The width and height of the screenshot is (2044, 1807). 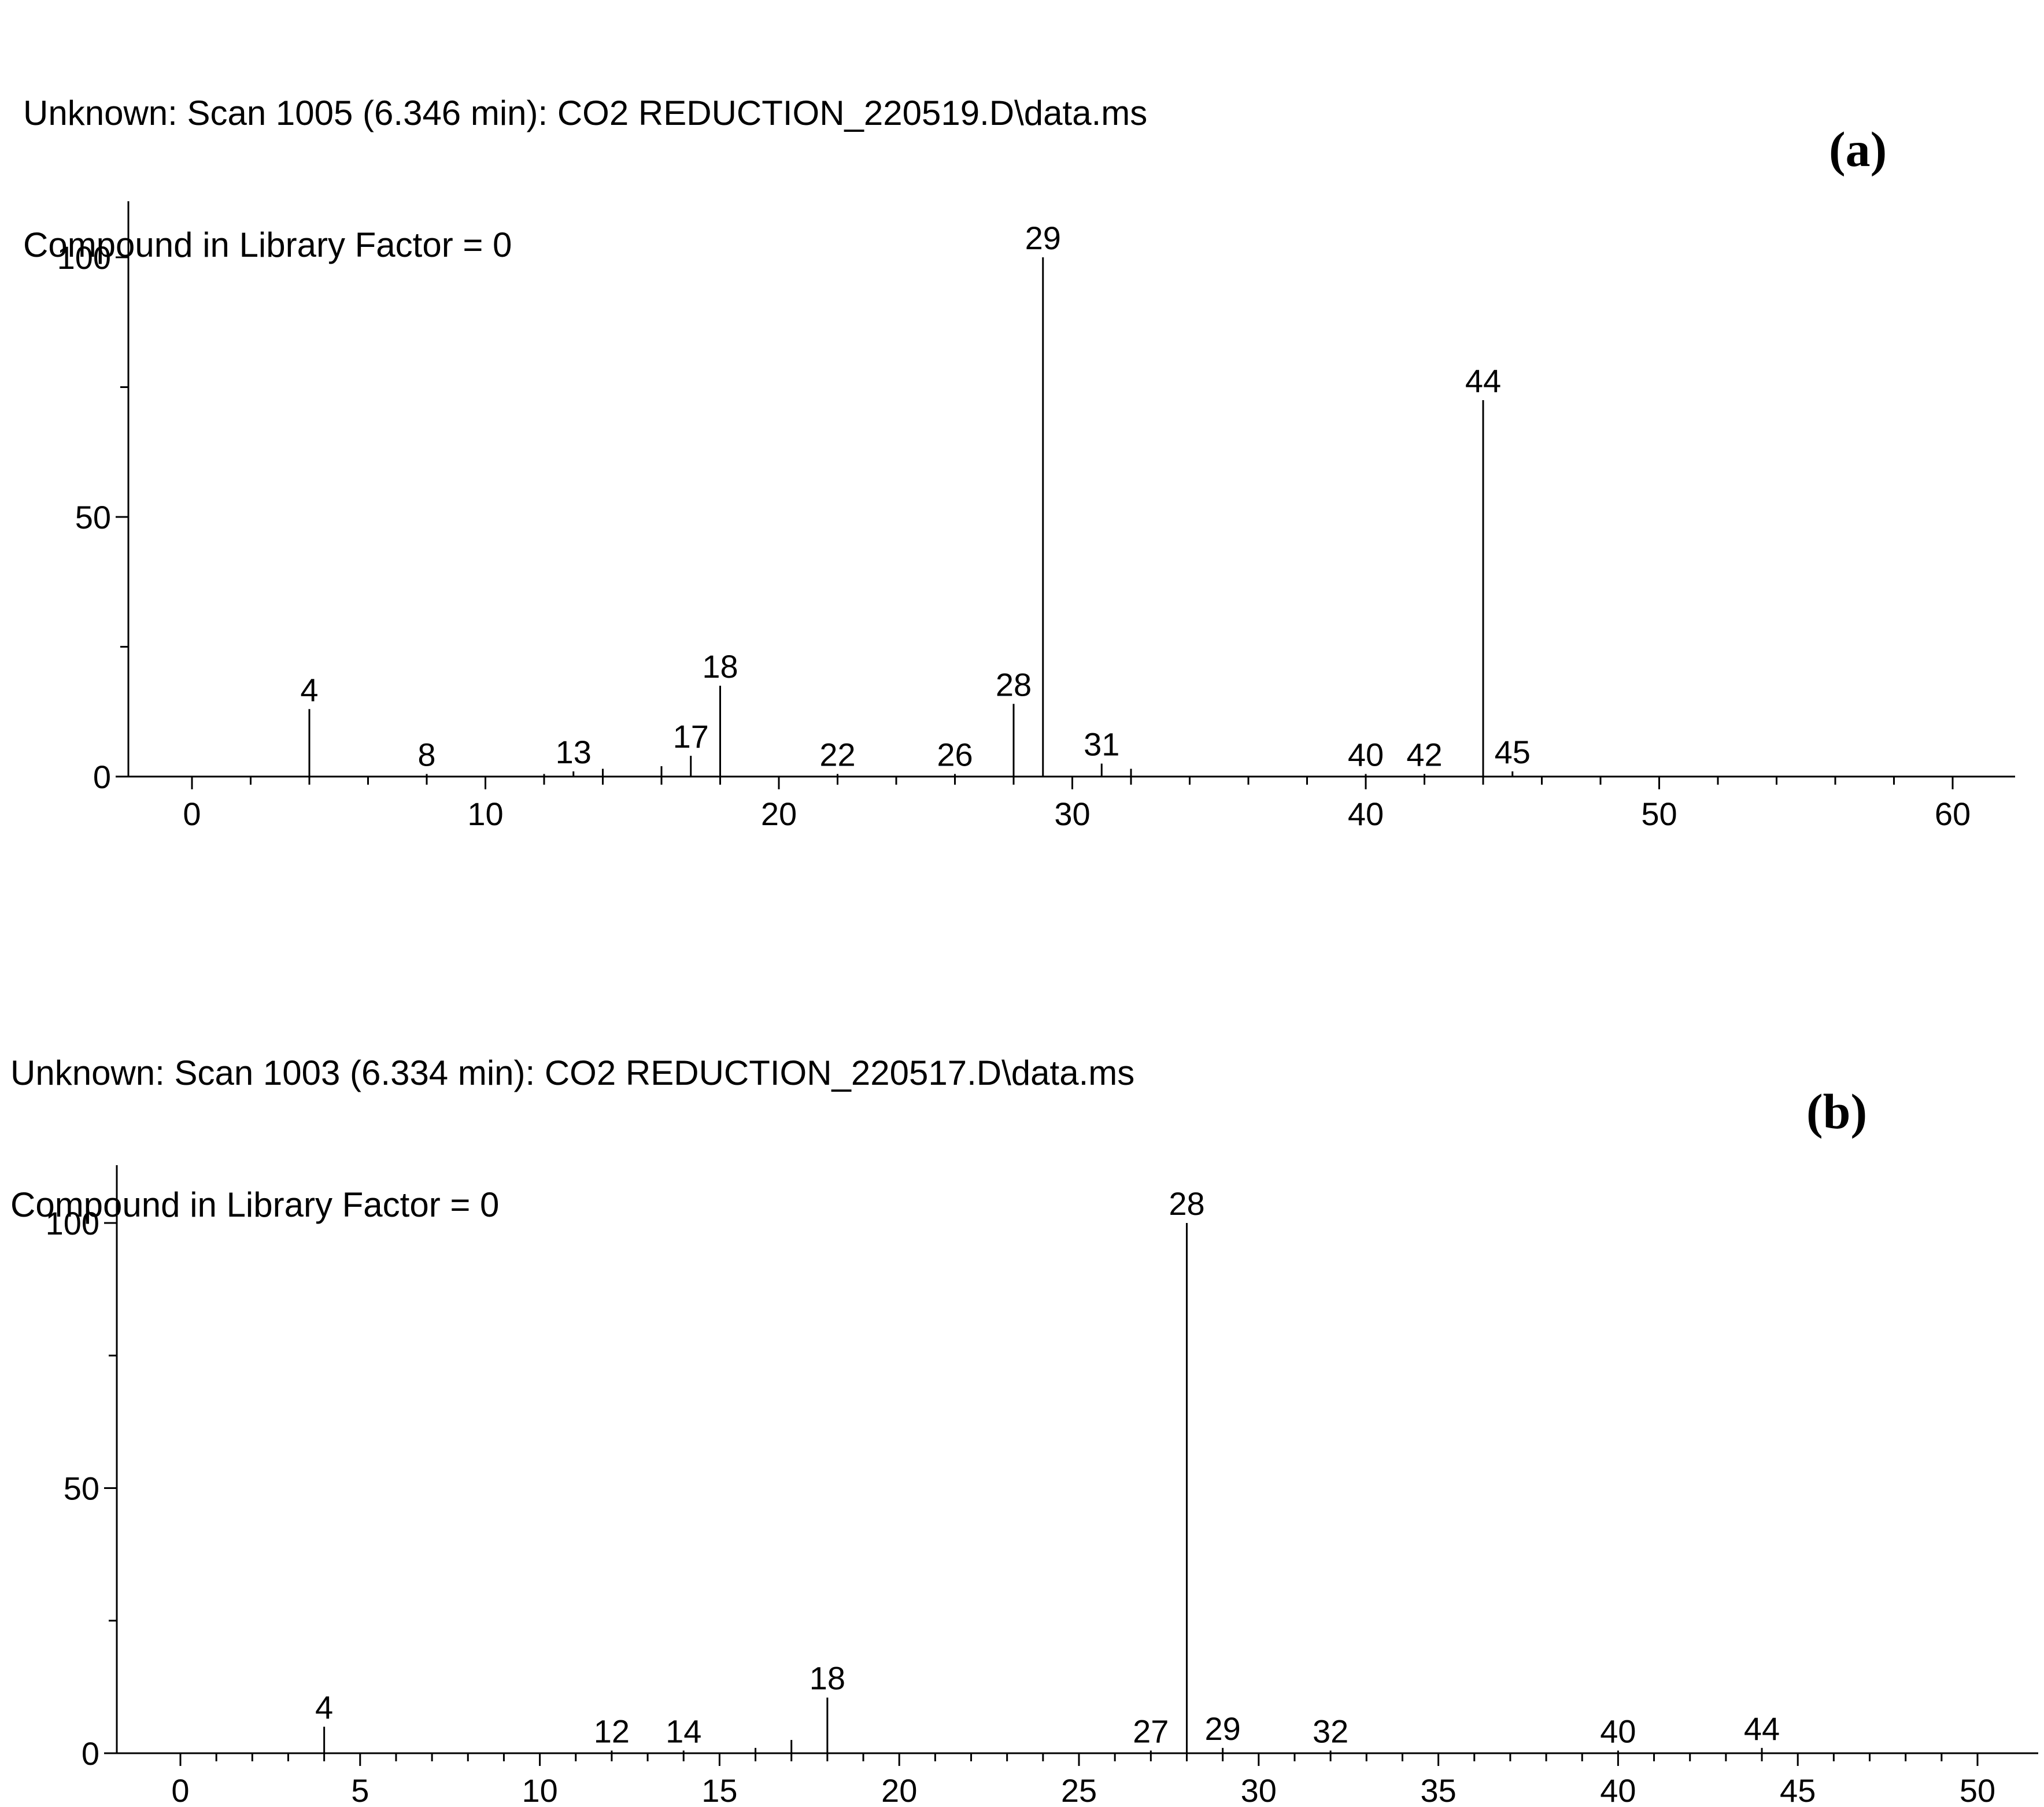 I want to click on y-tick-label-a: 0, so click(x=102, y=777).